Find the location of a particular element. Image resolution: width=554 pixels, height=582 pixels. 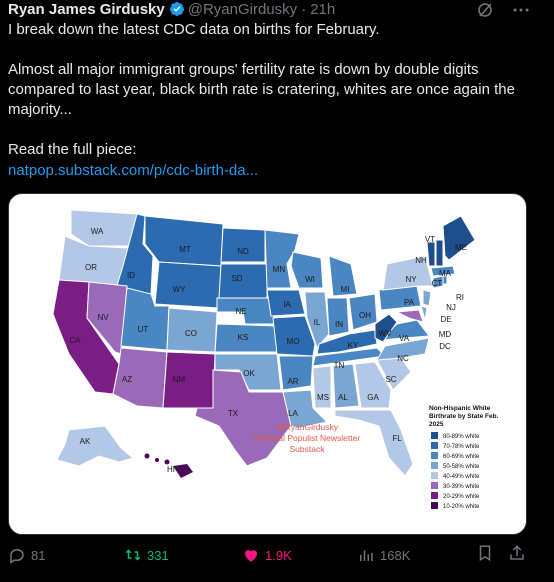

svg-text: SC is located at coordinates (390, 379).